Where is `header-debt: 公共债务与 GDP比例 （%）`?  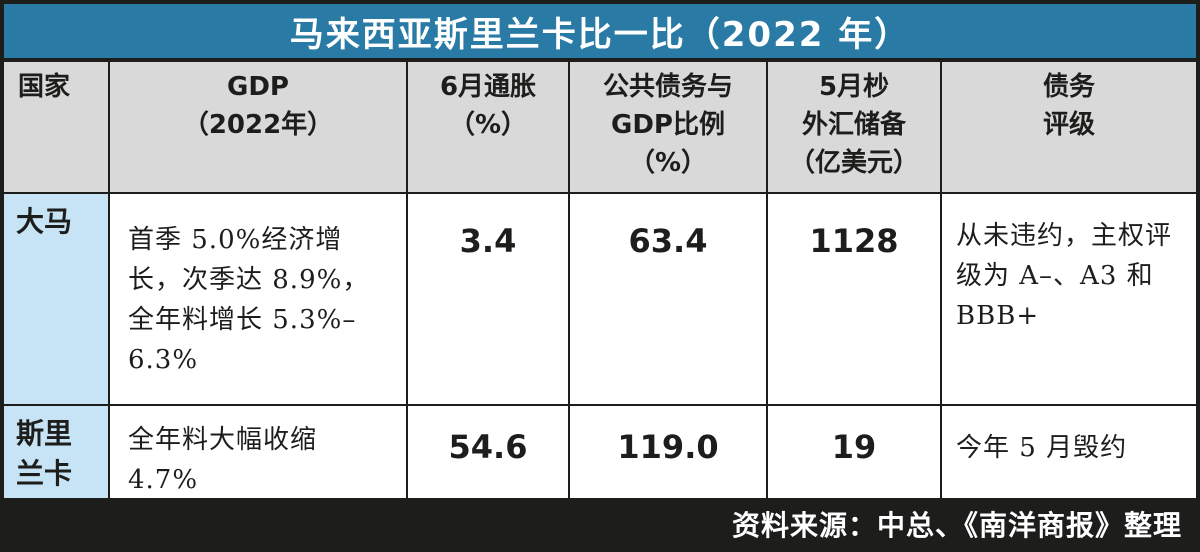 header-debt: 公共债务与 GDP比例 （%） is located at coordinates (668, 127).